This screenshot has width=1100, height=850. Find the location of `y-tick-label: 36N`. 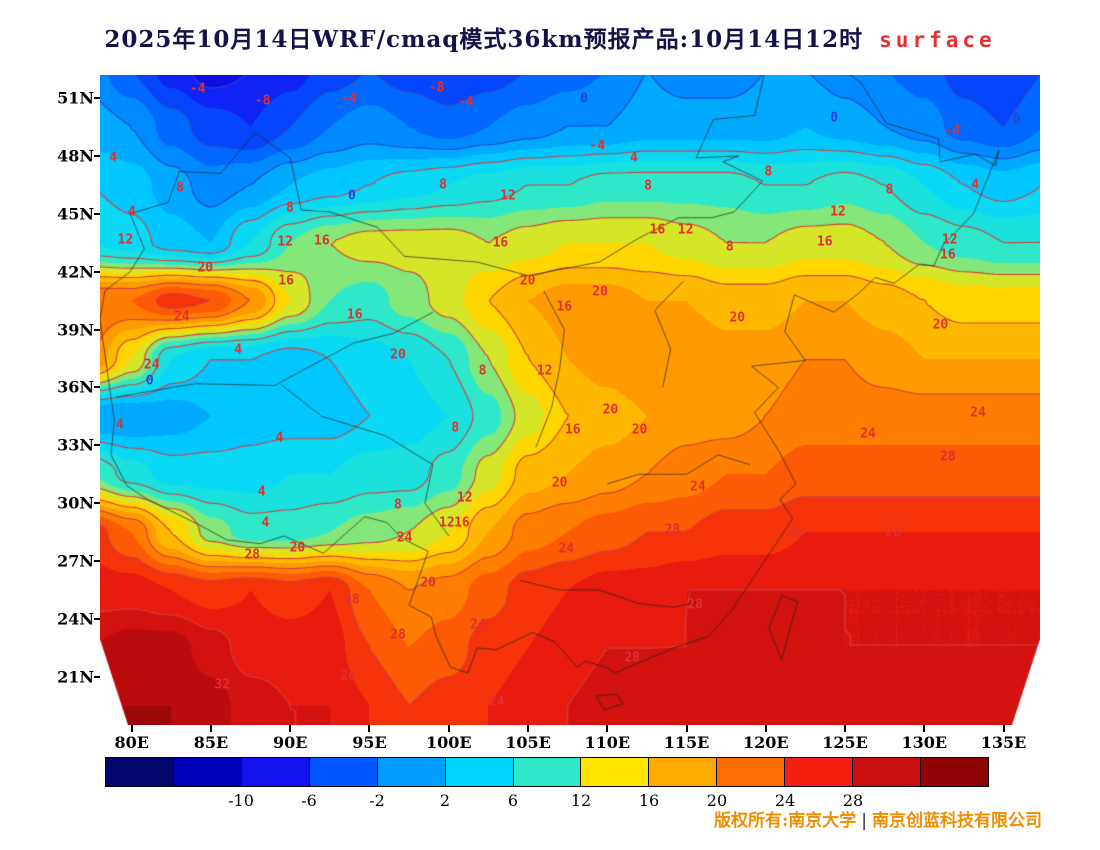

y-tick-label: 36N is located at coordinates (75, 387).